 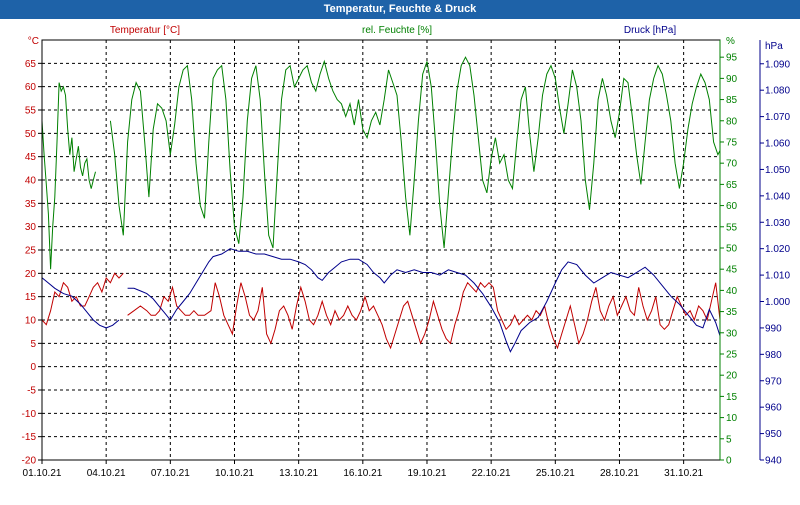 What do you see at coordinates (683, 473) in the screenshot?
I see `x-tick-label: 31.10.21` at bounding box center [683, 473].